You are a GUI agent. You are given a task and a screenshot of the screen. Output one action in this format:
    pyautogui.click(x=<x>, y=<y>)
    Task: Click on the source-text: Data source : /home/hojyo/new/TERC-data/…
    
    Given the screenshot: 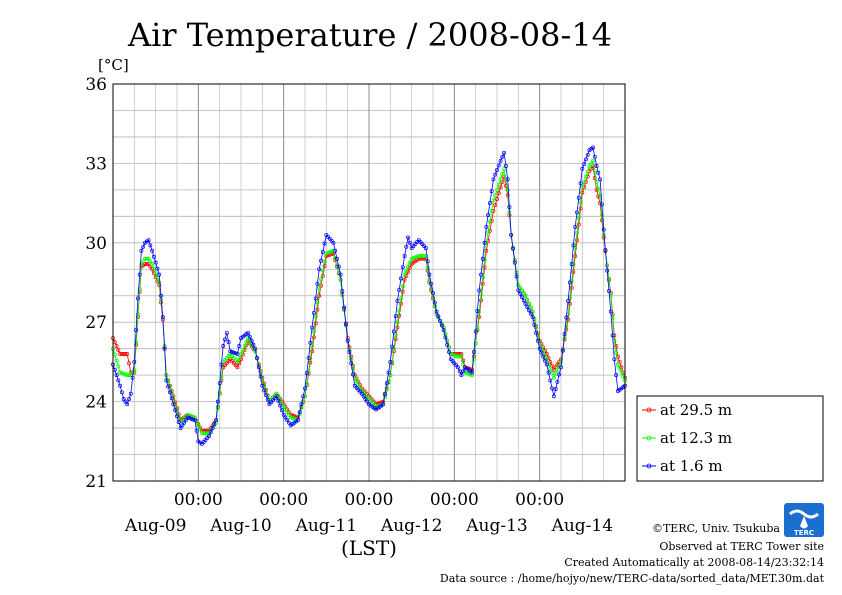 What is the action you would take?
    pyautogui.click(x=632, y=578)
    